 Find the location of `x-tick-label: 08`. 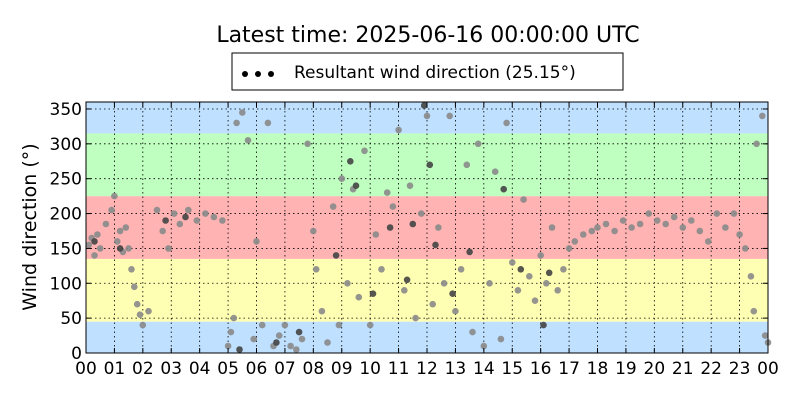

x-tick-label: 08 is located at coordinates (314, 369).